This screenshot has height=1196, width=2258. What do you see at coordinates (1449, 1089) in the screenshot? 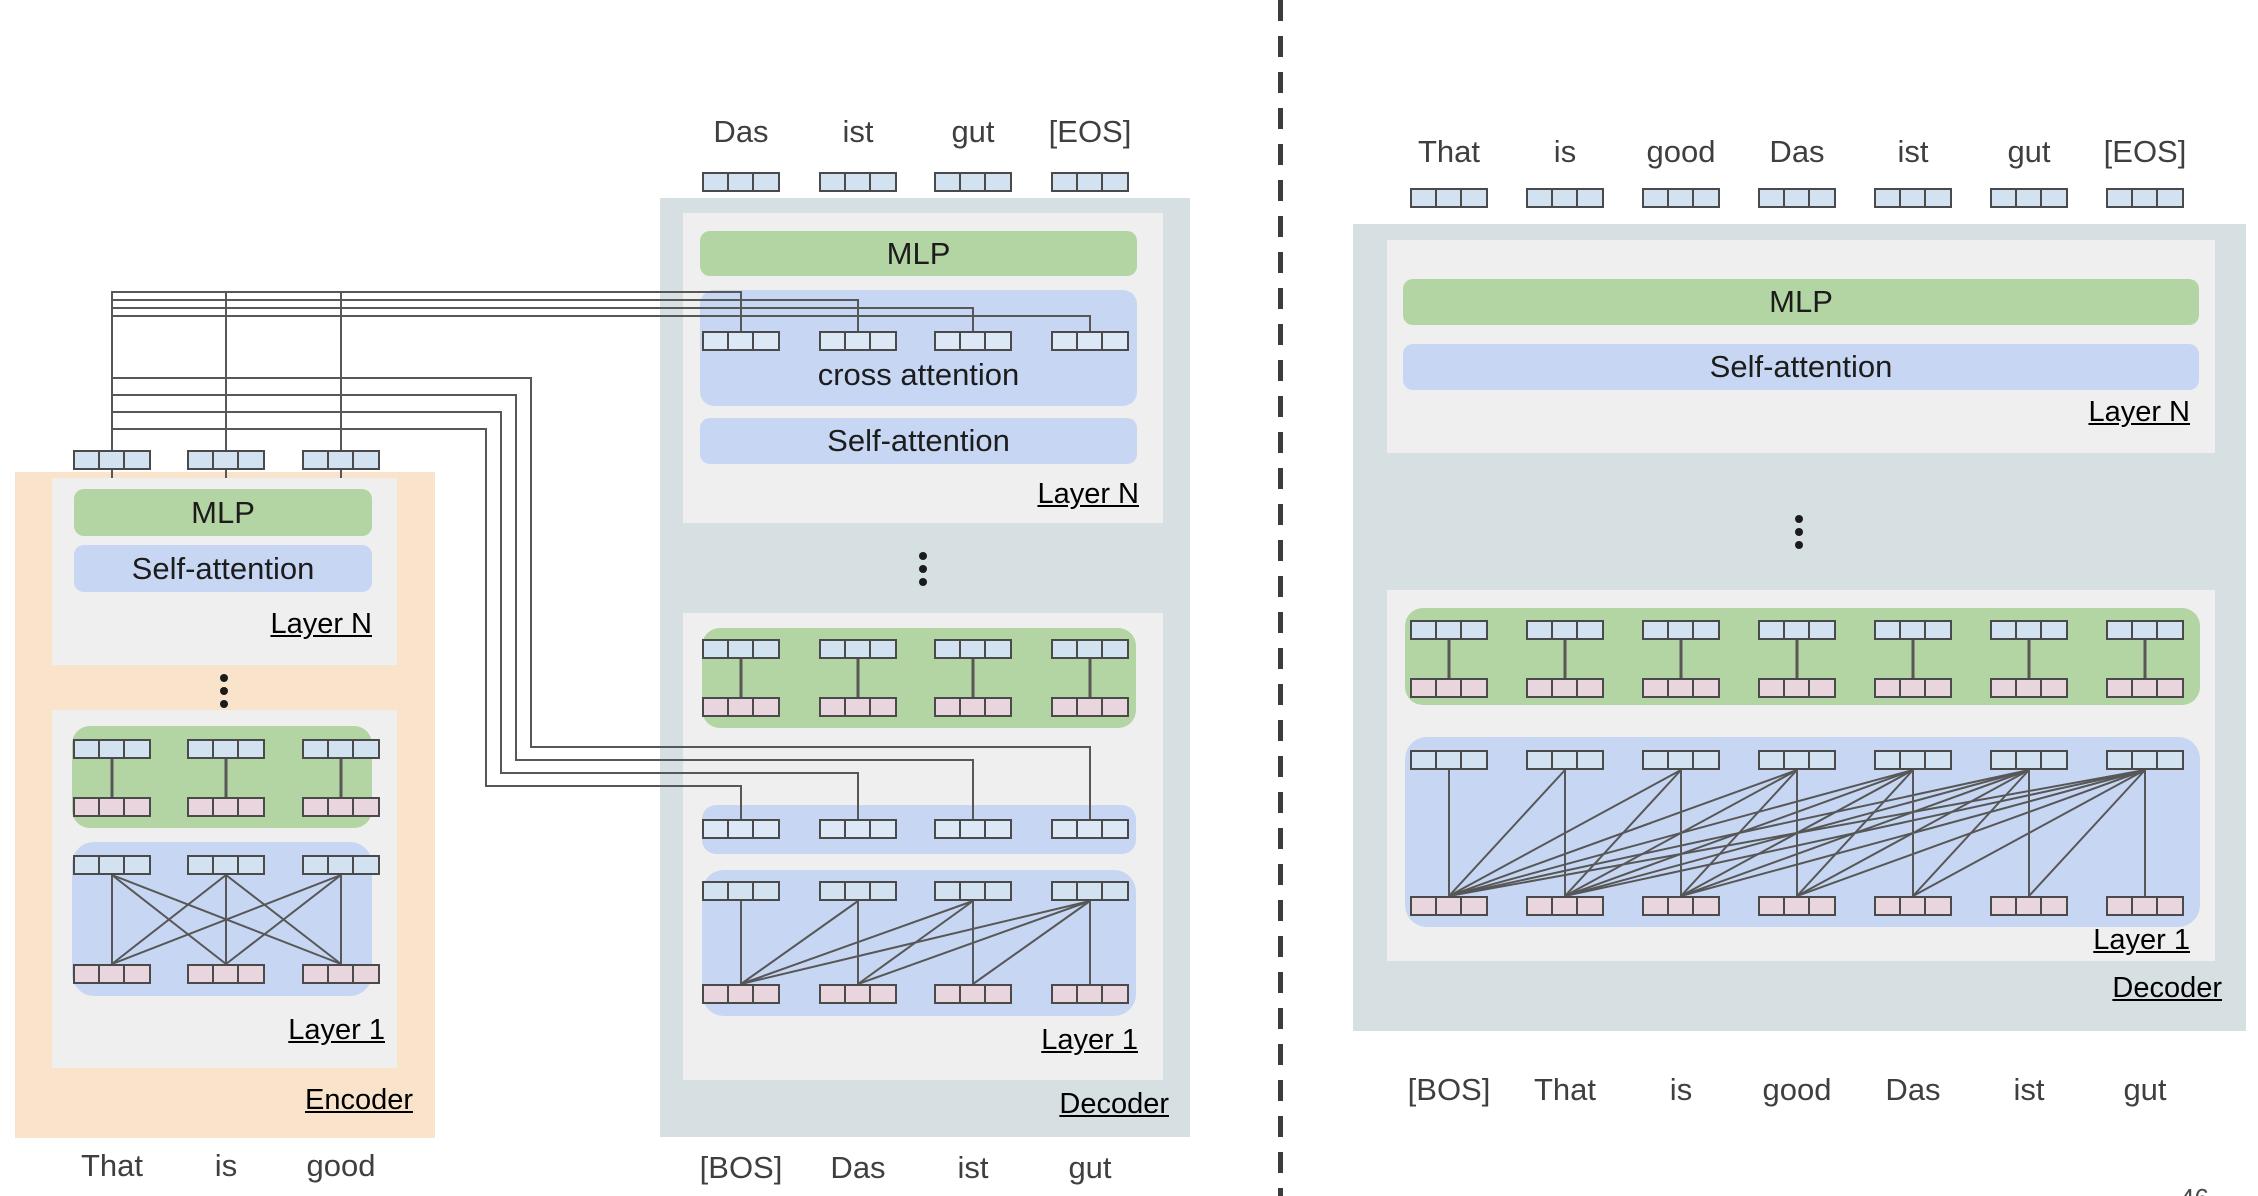
I see `decoder-only-input-word: [BOS]` at bounding box center [1449, 1089].